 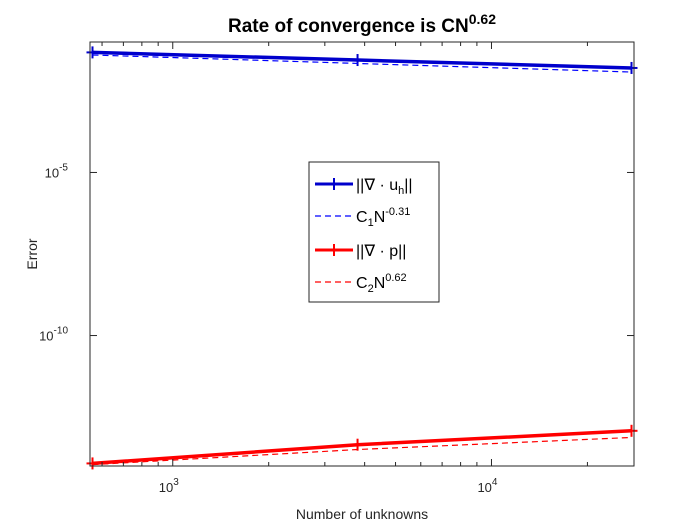 I want to click on line-c1-fit, so click(x=362, y=63).